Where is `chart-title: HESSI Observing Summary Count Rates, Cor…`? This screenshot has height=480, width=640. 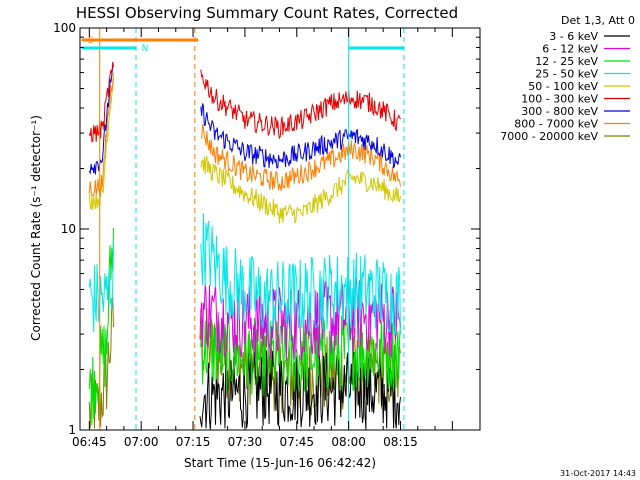 chart-title: HESSI Observing Summary Count Rates, Cor… is located at coordinates (267, 13).